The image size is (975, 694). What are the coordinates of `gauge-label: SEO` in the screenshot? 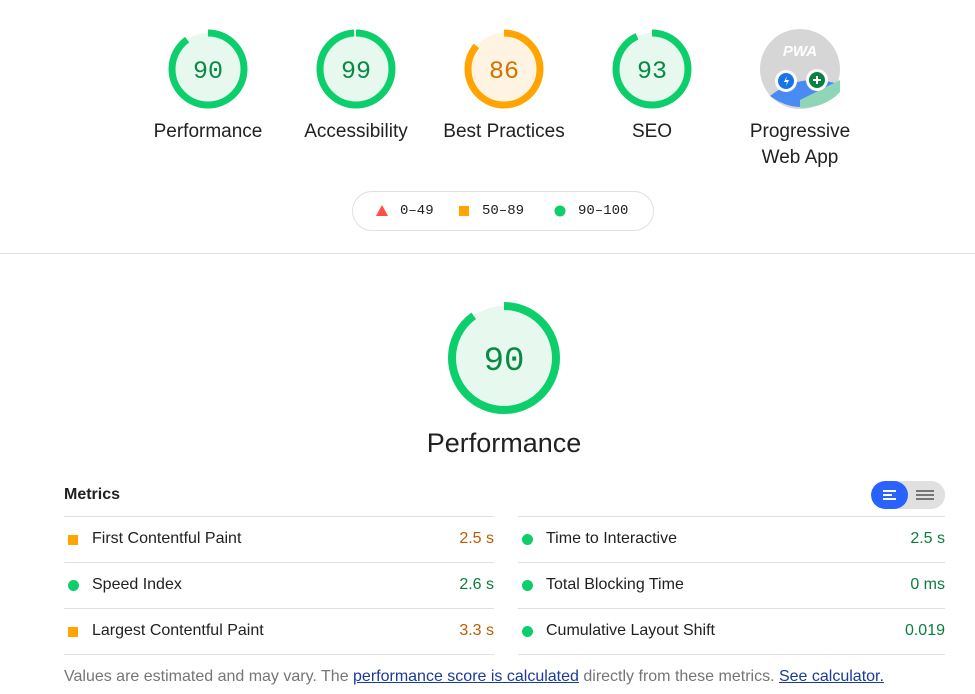 It's located at (652, 131).